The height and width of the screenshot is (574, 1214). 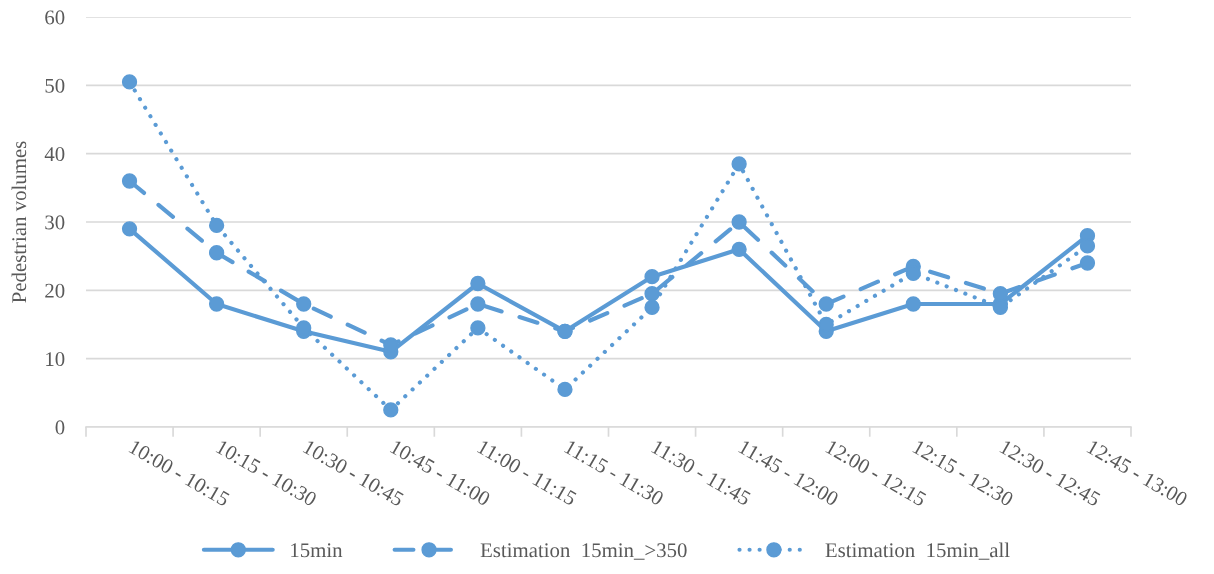 What do you see at coordinates (19, 222) in the screenshot?
I see `y-axis-title: Pedestrian volumes` at bounding box center [19, 222].